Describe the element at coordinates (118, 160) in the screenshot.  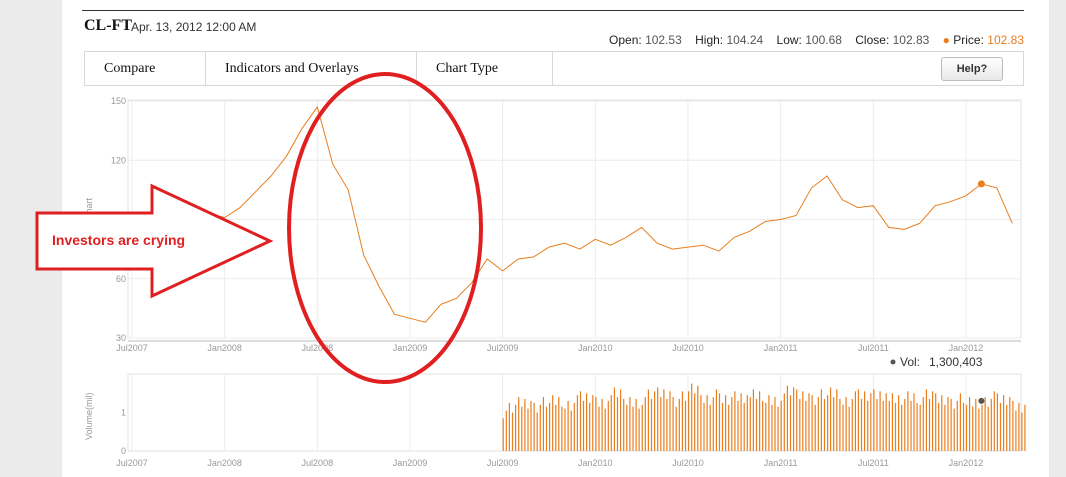
I see `price-y-tick-label: 120` at that location.